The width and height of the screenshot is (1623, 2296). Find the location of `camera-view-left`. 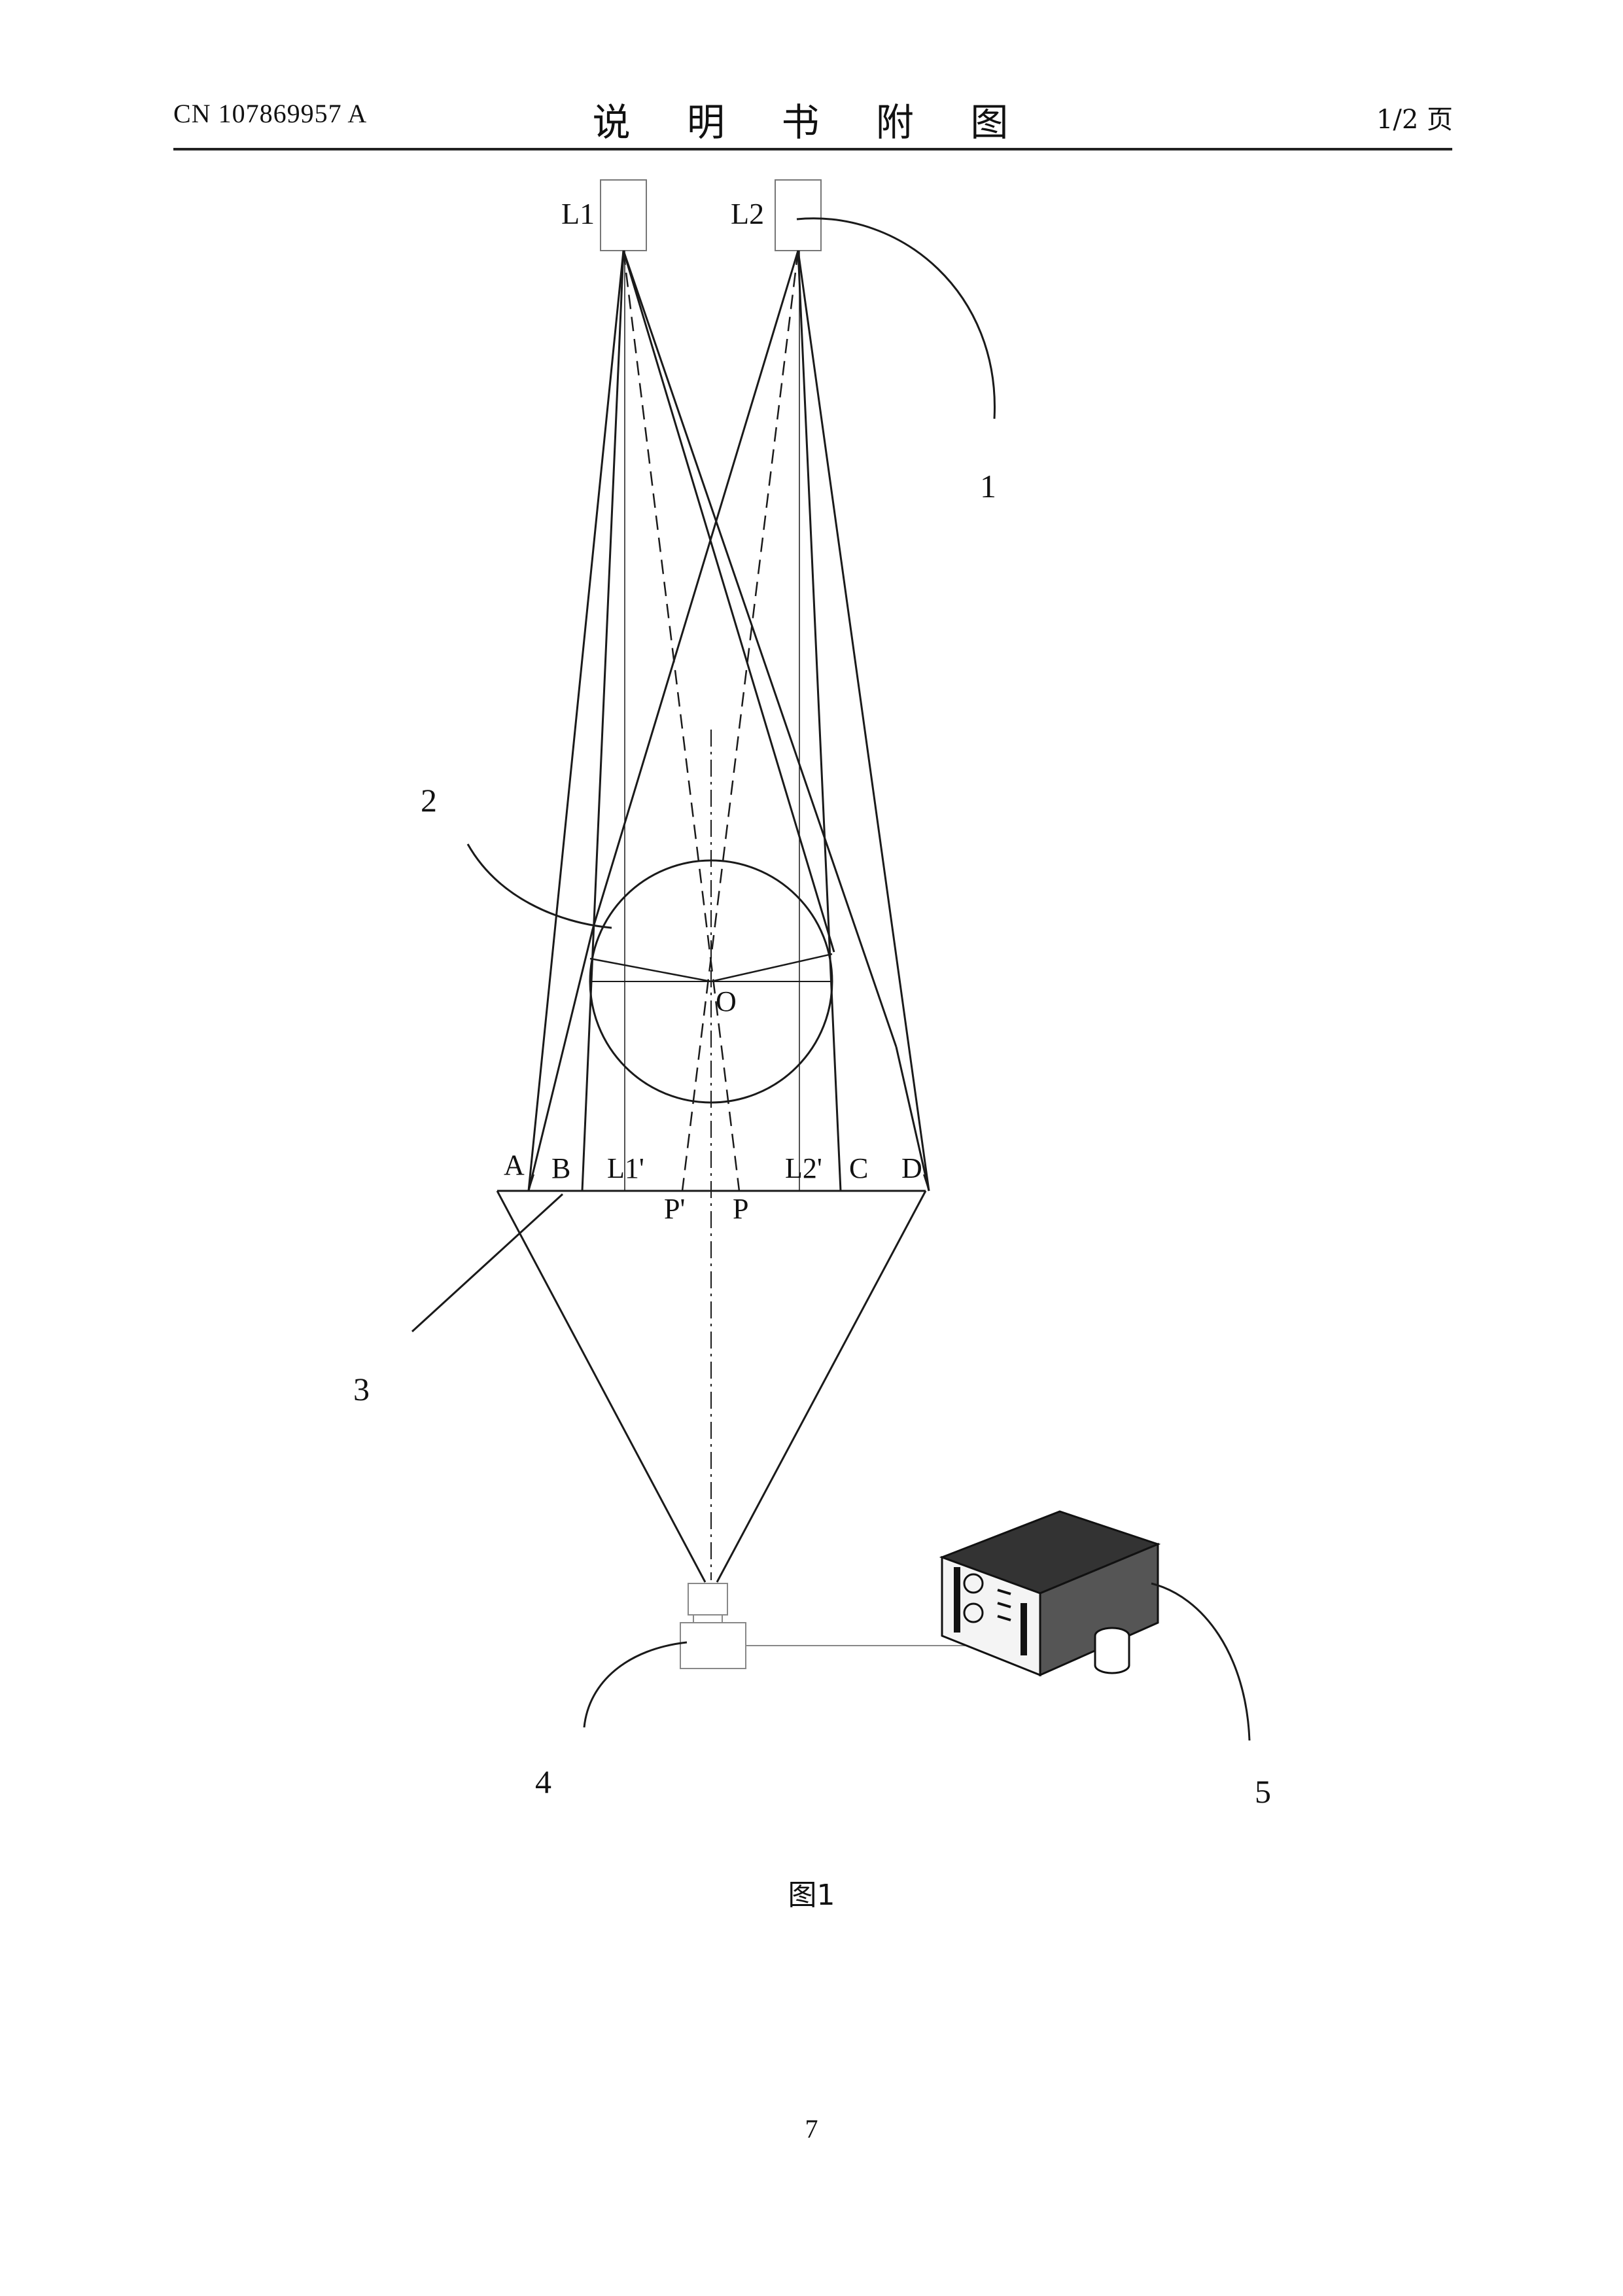

camera-view-left is located at coordinates (601, 1386).